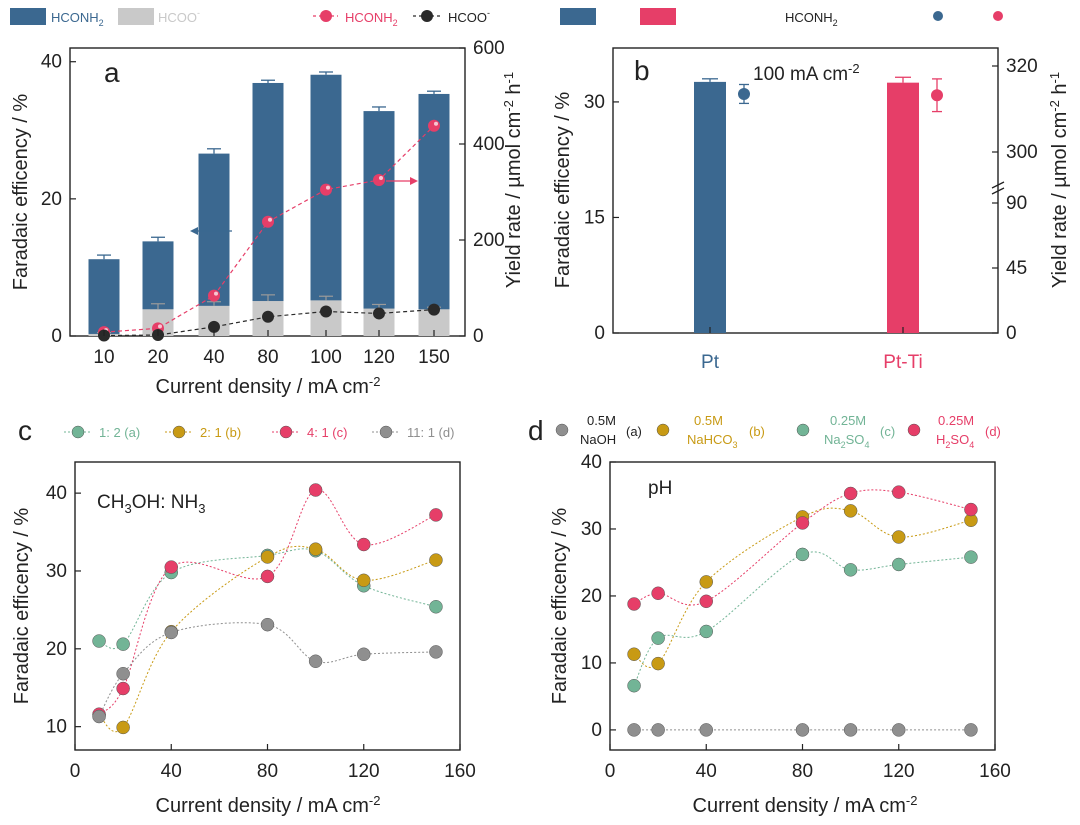  Describe the element at coordinates (268, 805) in the screenshot. I see `x-axis-label-c: Current density / mA cm-2` at that location.